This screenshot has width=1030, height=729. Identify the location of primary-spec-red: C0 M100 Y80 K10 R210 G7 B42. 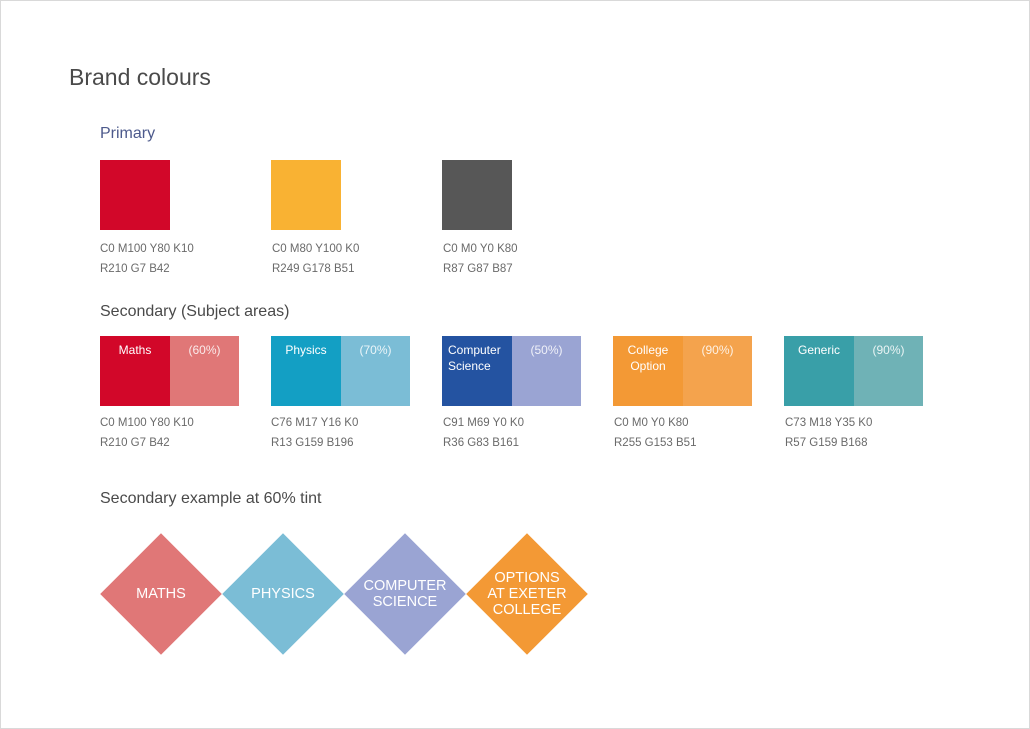
(147, 259).